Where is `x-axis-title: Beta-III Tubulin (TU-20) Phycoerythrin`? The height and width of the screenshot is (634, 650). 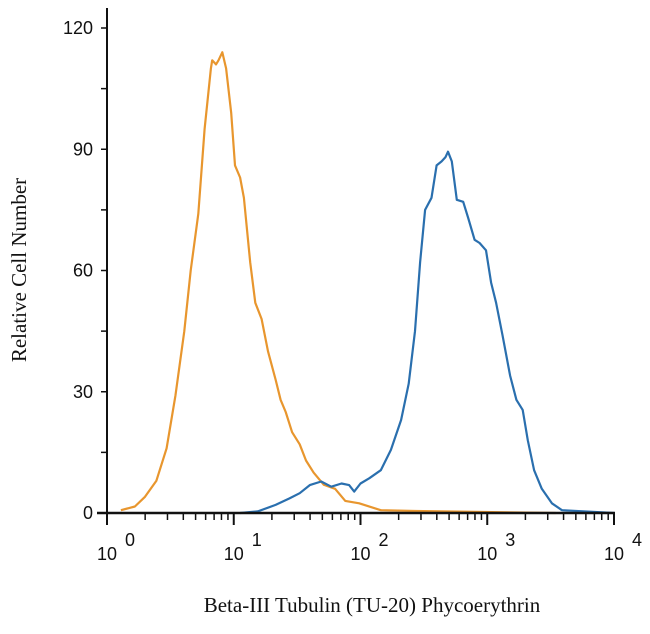 x-axis-title: Beta-III Tubulin (TU-20) Phycoerythrin is located at coordinates (372, 605).